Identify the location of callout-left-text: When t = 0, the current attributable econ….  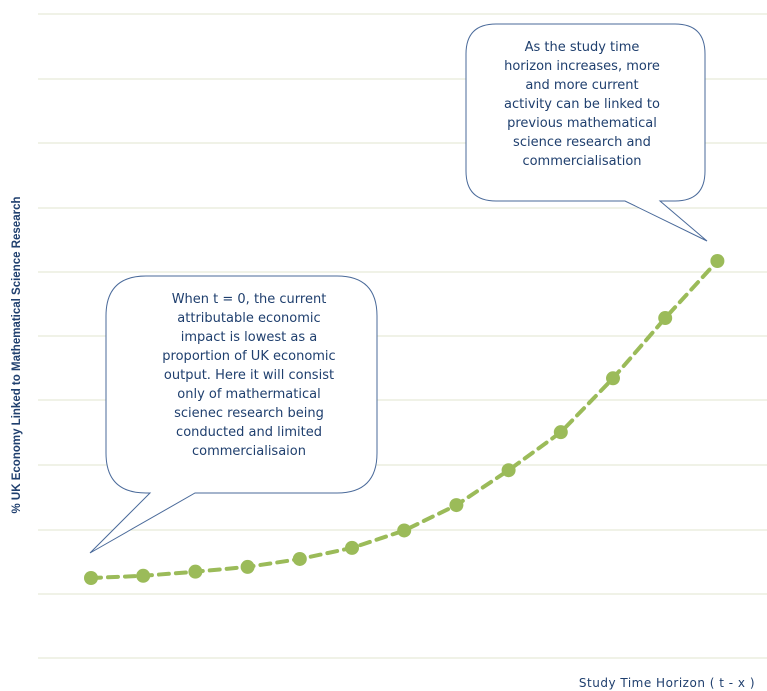
(249, 375).